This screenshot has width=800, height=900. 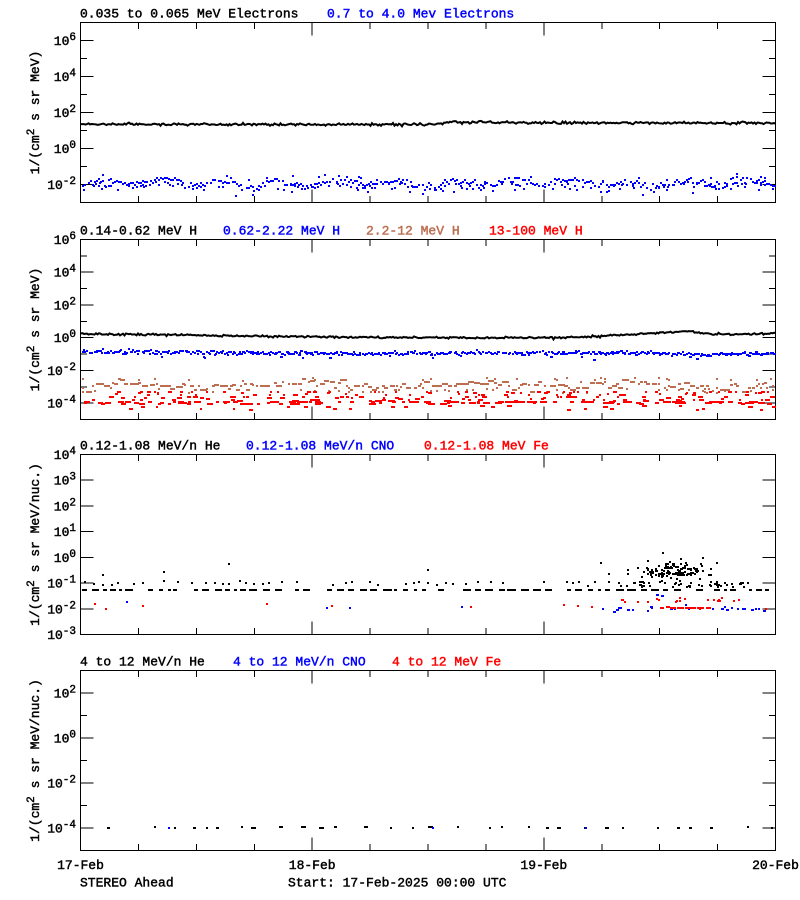 I want to click on svg-text: 13-100 MeV H, so click(x=536, y=231).